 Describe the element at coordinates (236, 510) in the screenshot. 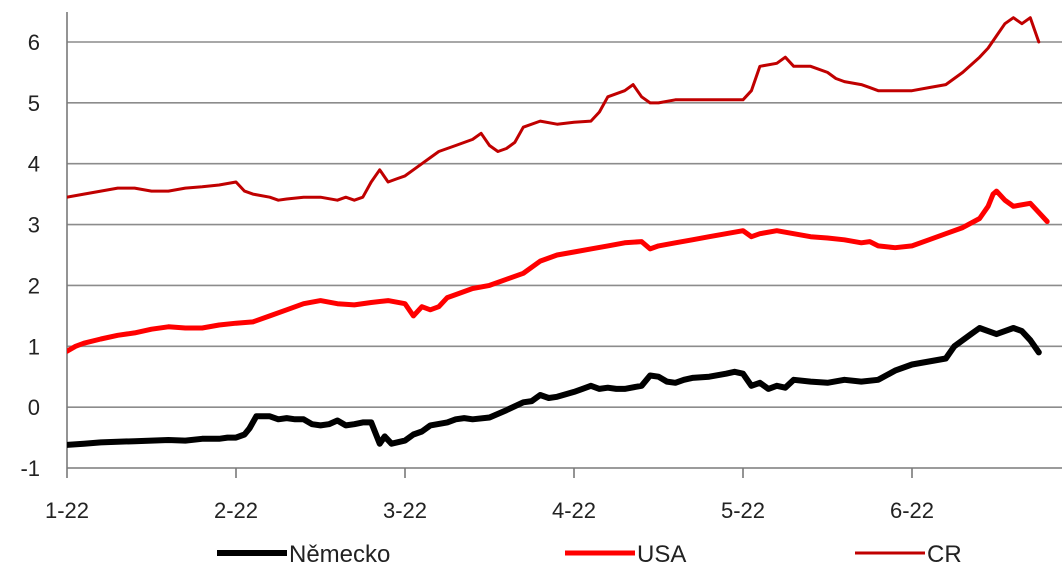

I see `x-tick-label: 2-22` at that location.